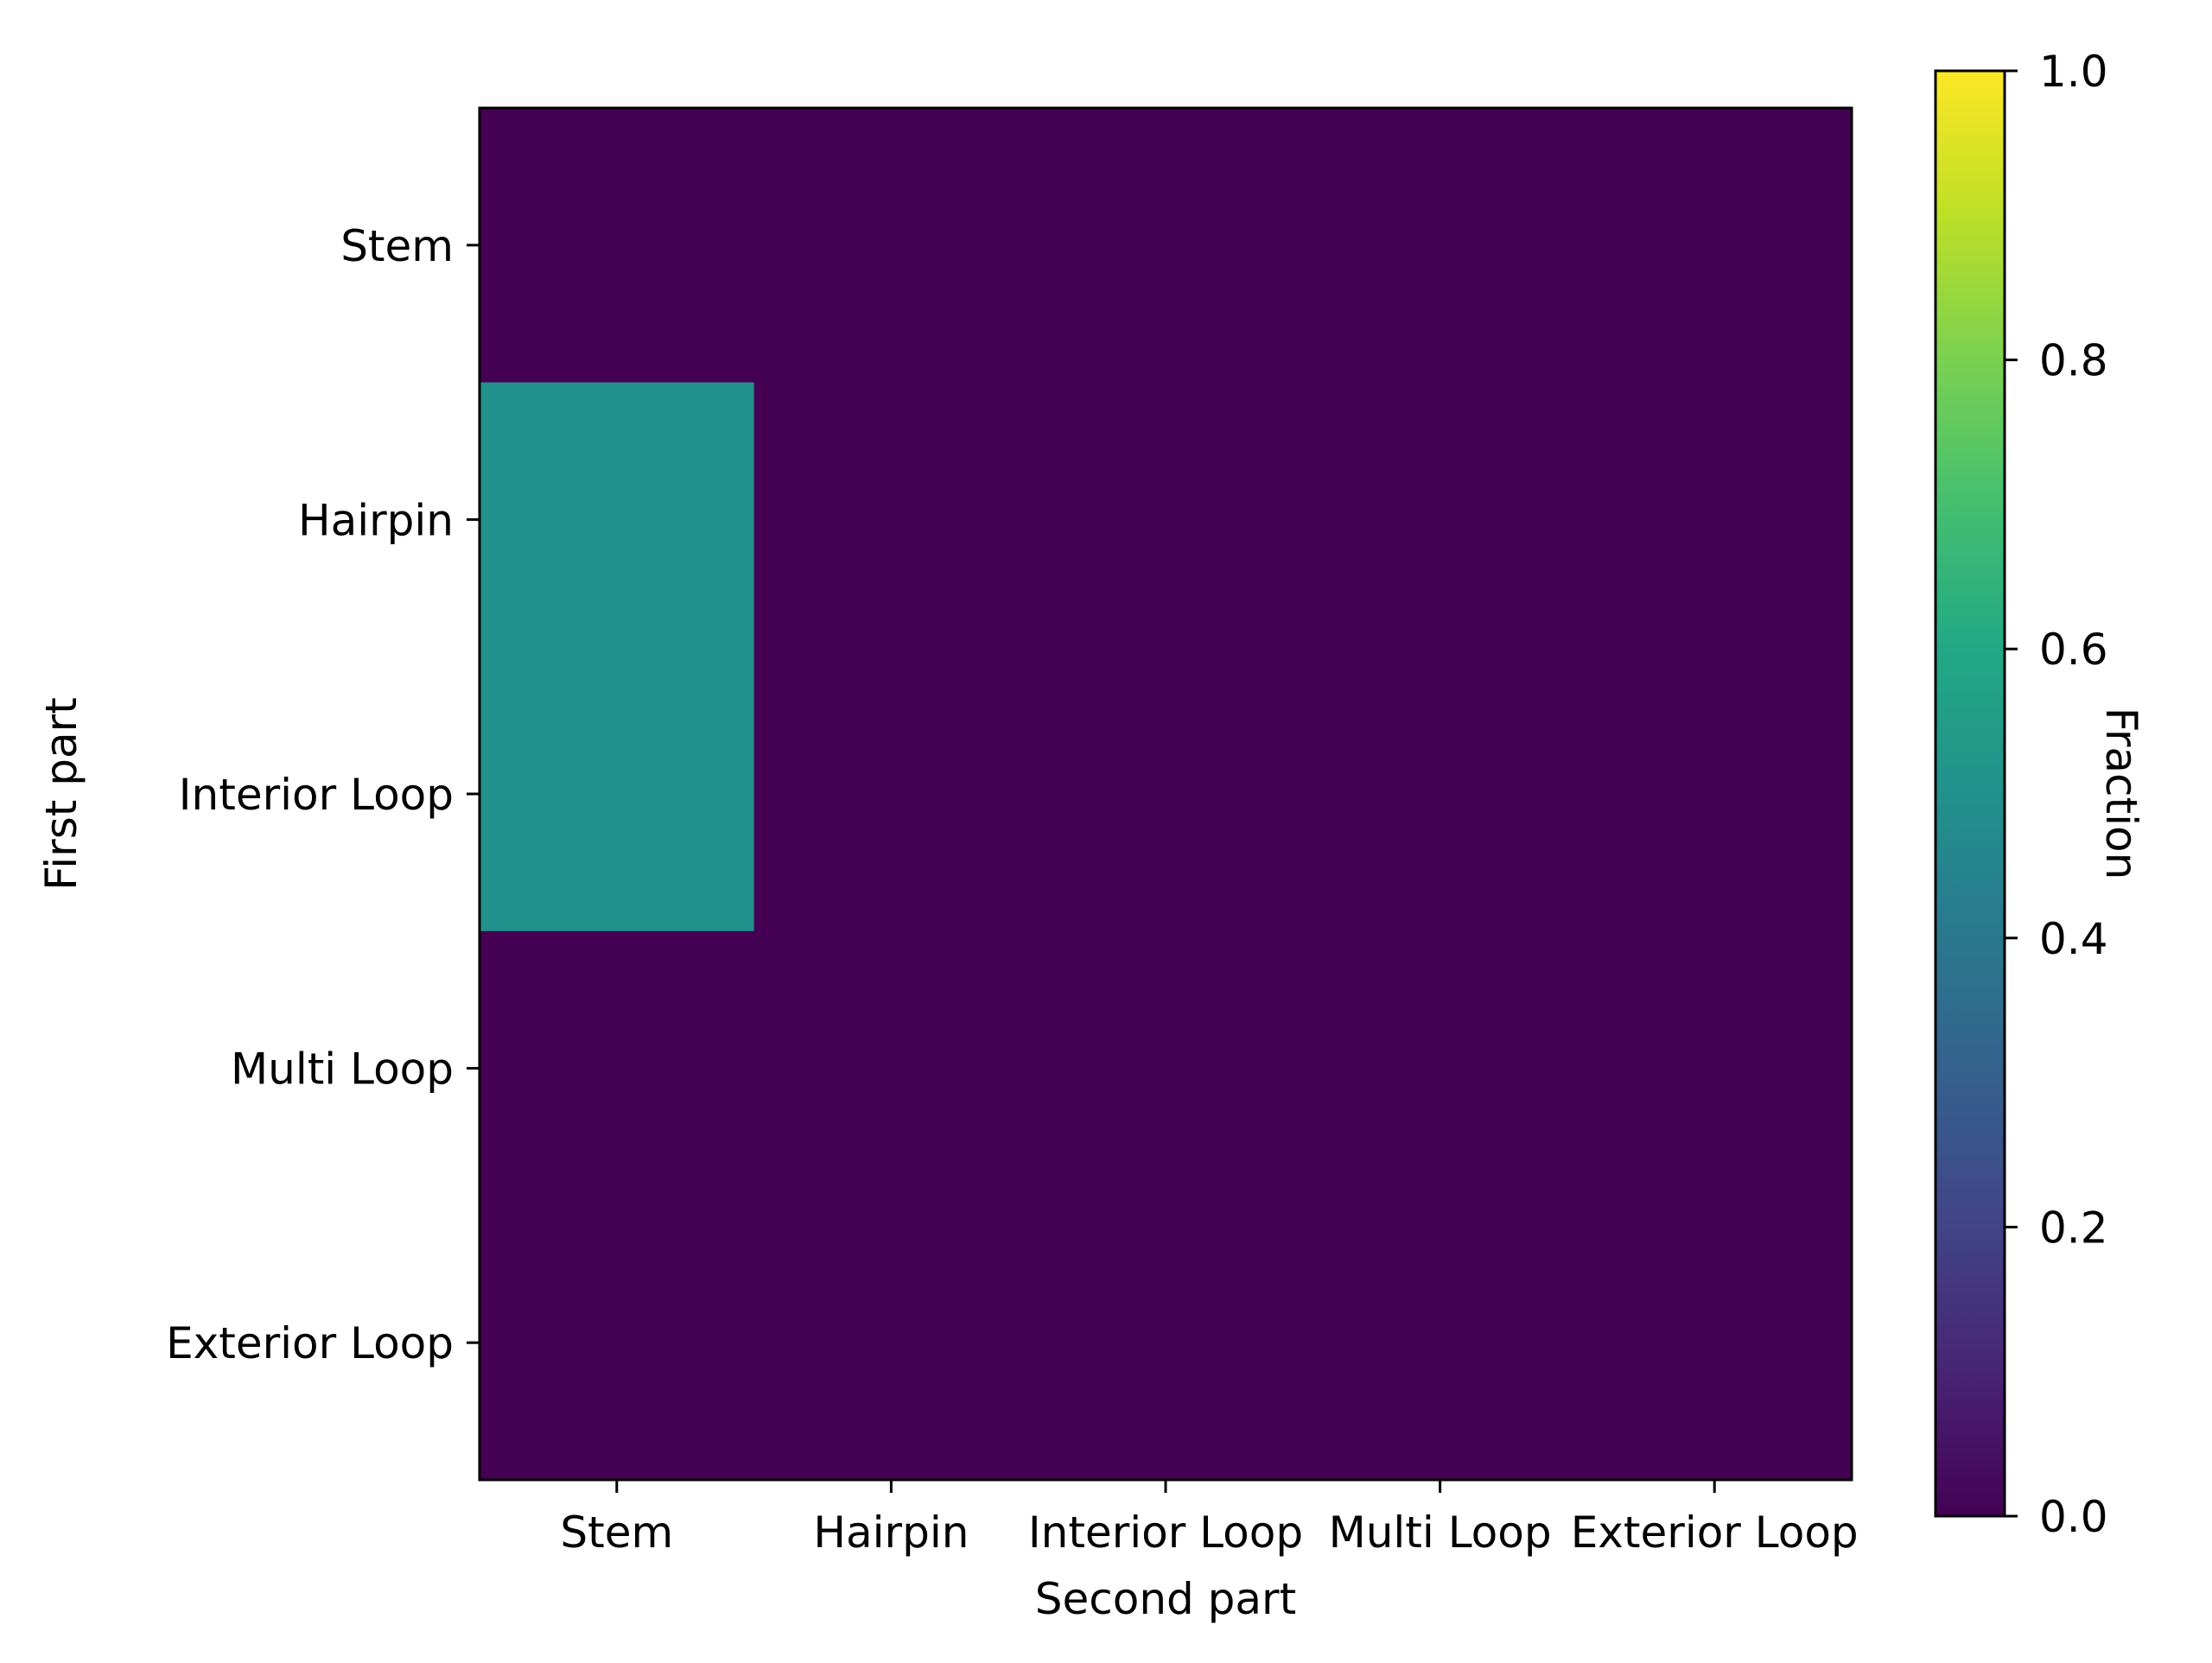 Image resolution: width=2212 pixels, height=1663 pixels. What do you see at coordinates (616, 1533) in the screenshot?
I see `x-tick-label: Stem` at bounding box center [616, 1533].